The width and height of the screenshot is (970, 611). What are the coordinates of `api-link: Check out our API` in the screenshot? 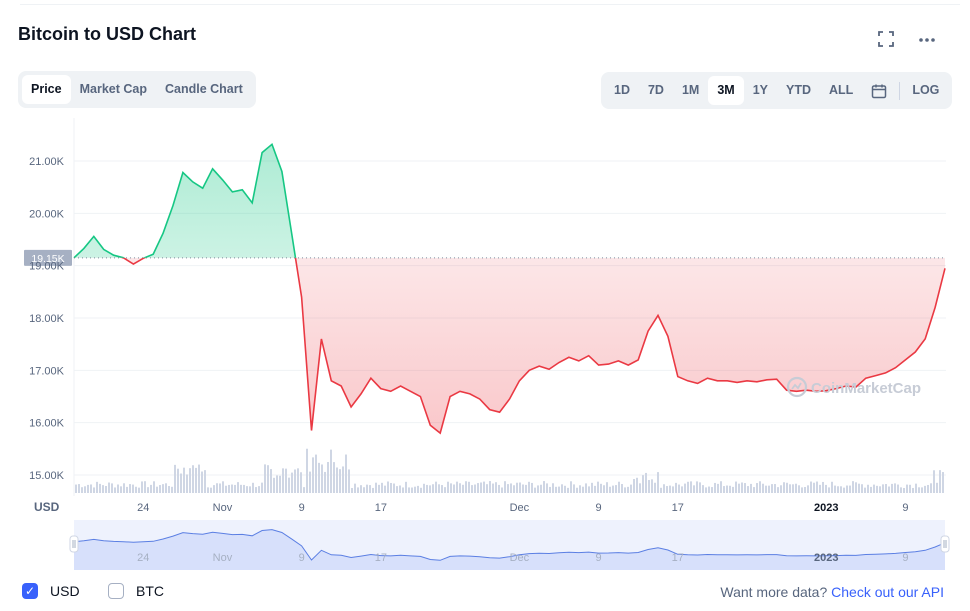 It's located at (887, 592).